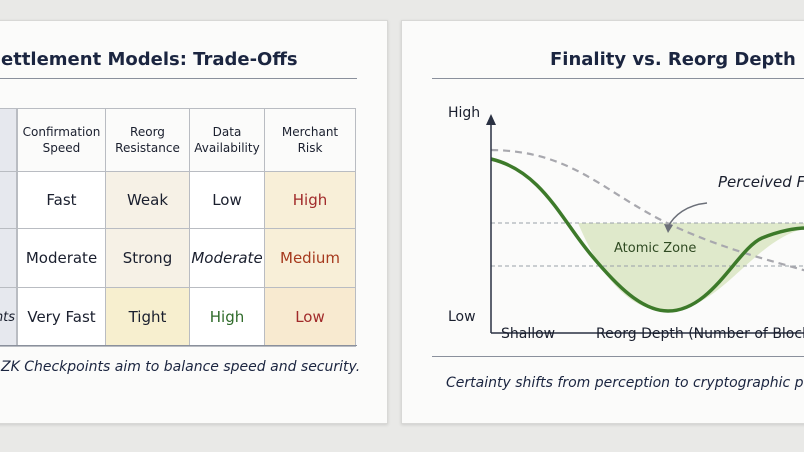 This screenshot has width=804, height=452. What do you see at coordinates (310, 132) in the screenshot?
I see `header-line: Merchant` at bounding box center [310, 132].